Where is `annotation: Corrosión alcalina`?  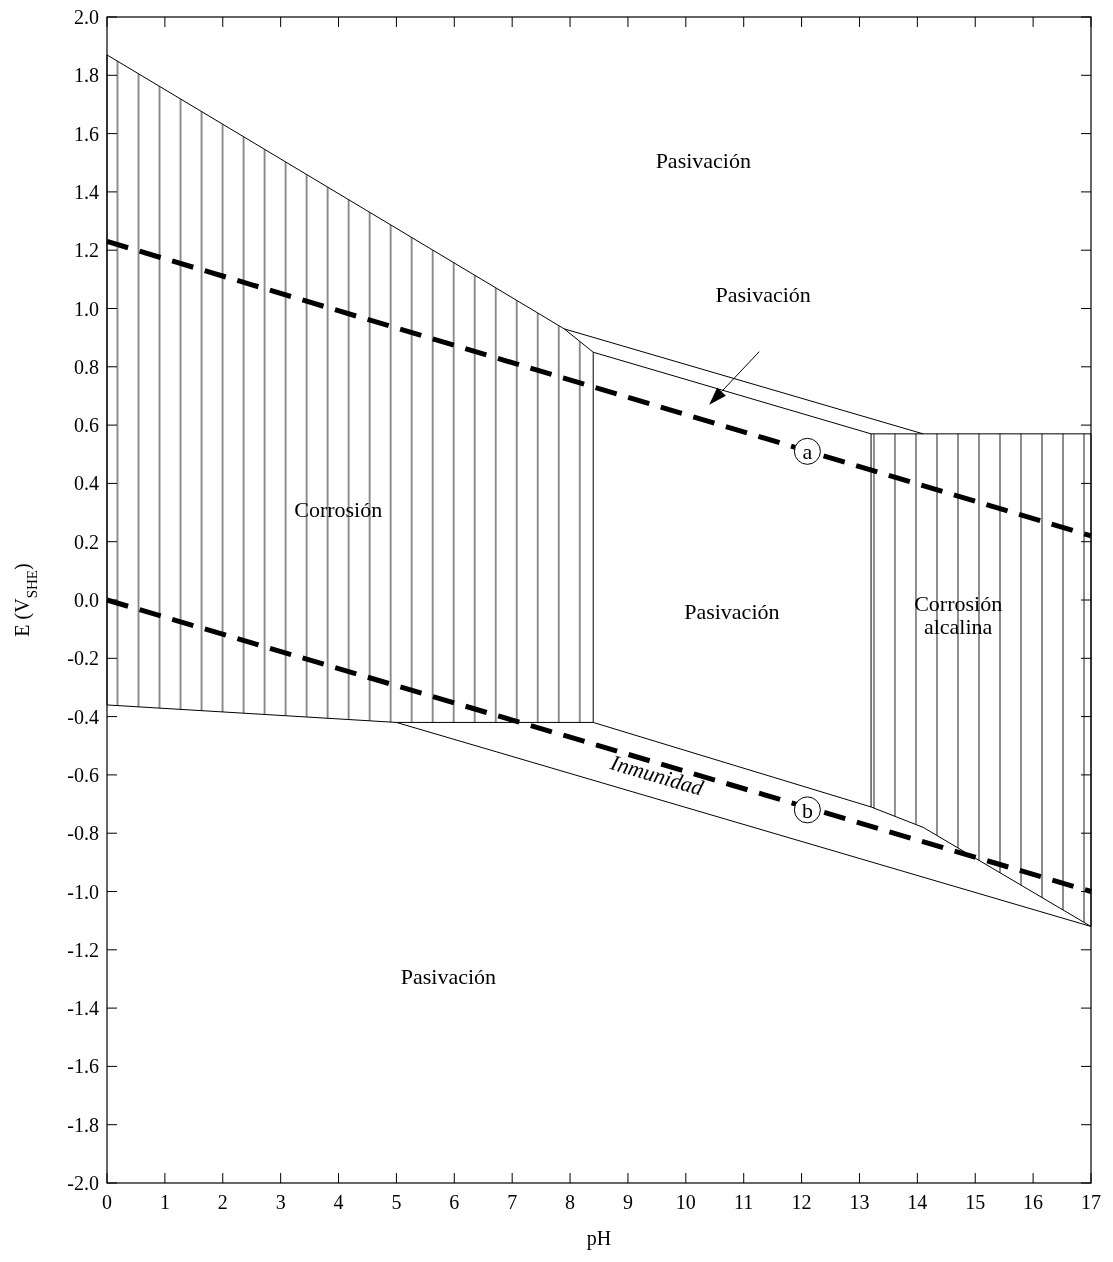
annotation: Corrosión alcalina is located at coordinates (958, 614).